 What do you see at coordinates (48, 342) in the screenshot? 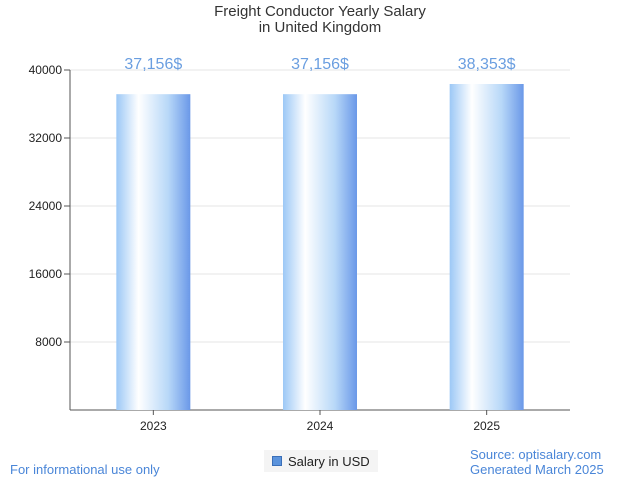
I see `y-tick-label: 8000` at bounding box center [48, 342].